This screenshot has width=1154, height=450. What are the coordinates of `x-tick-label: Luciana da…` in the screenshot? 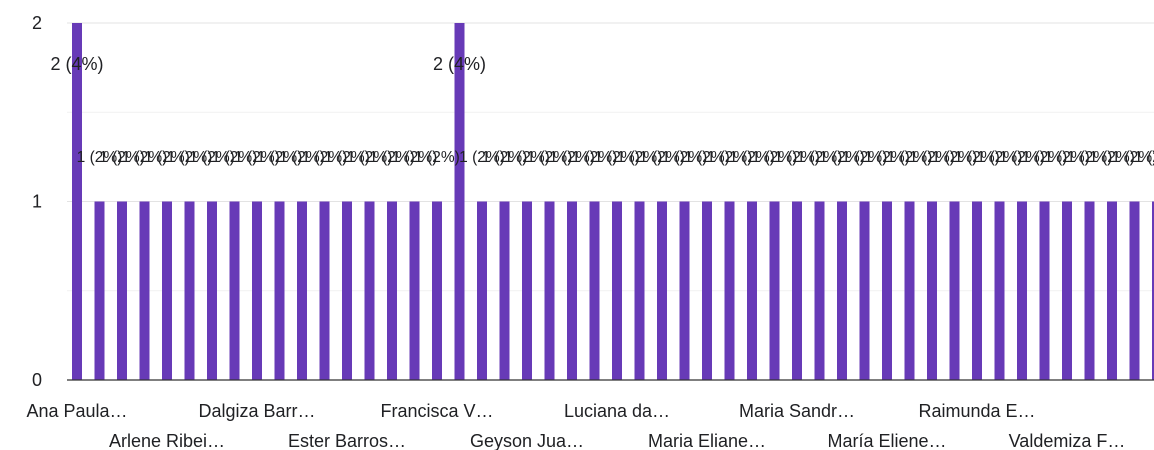 It's located at (617, 411).